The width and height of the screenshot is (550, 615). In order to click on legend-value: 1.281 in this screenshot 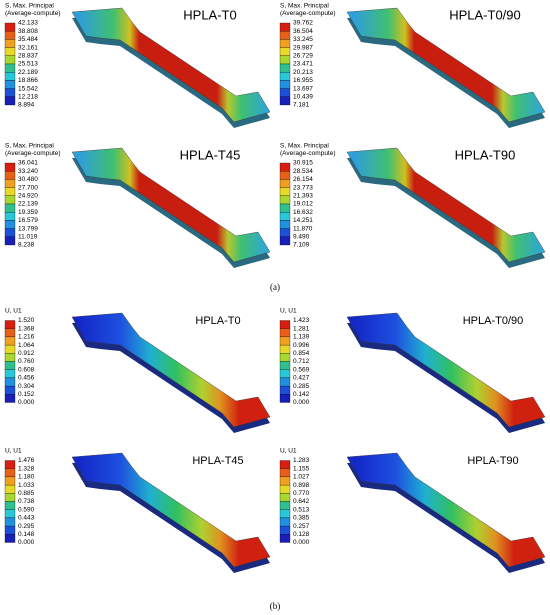, I will do `click(301, 328)`.